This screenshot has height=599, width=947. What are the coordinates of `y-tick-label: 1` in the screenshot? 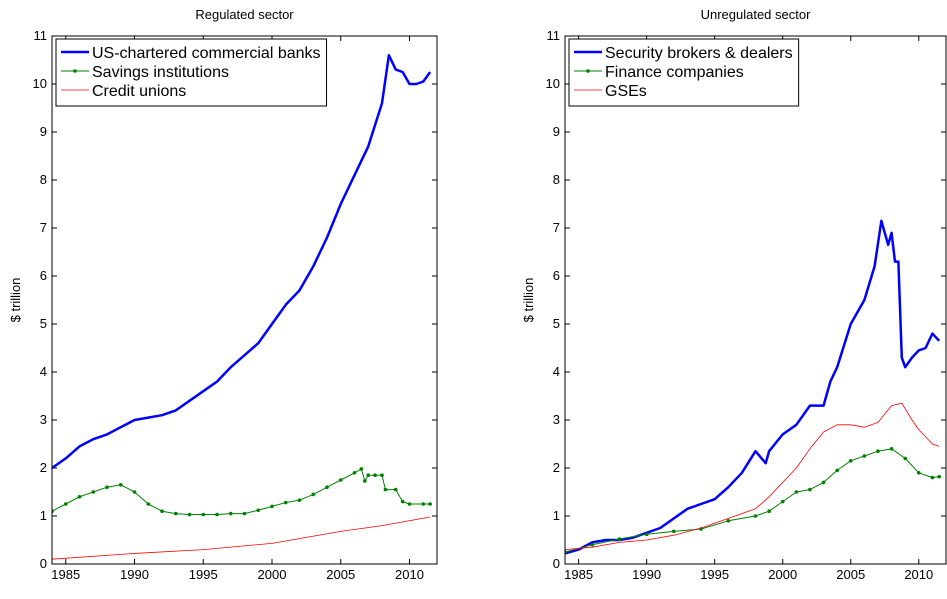 It's located at (43, 515).